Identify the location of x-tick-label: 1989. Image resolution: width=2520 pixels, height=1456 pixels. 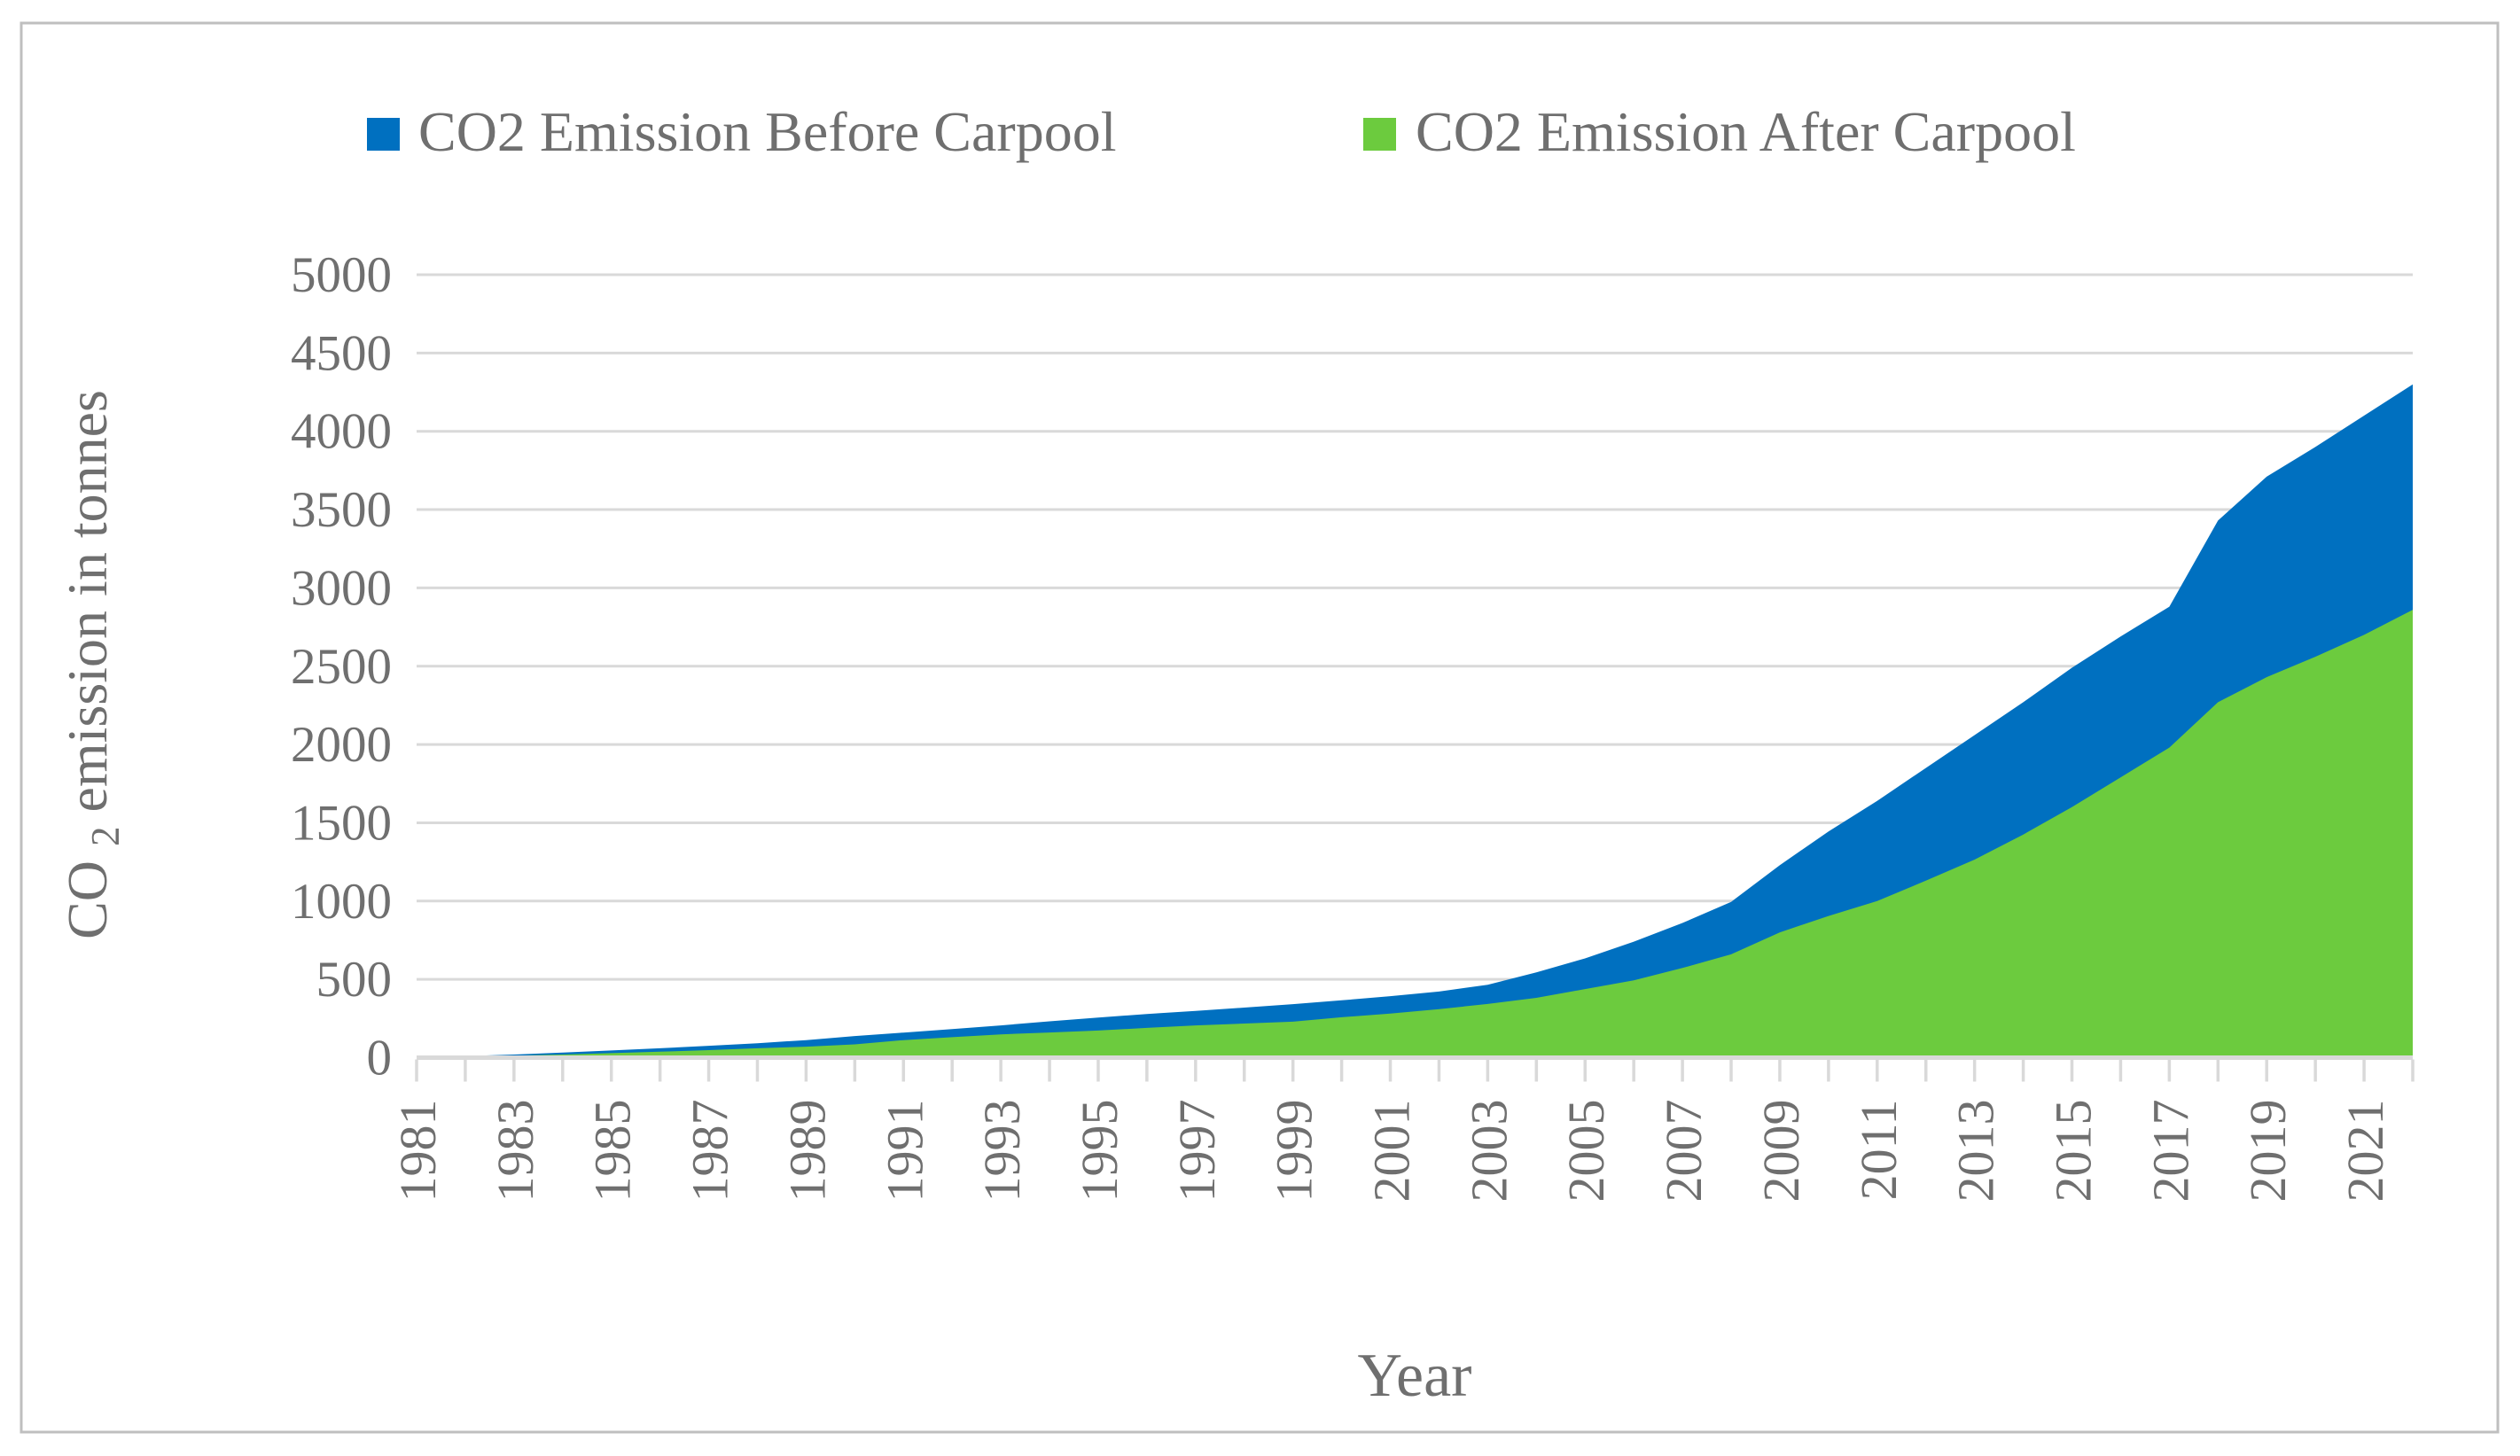
(807, 1151).